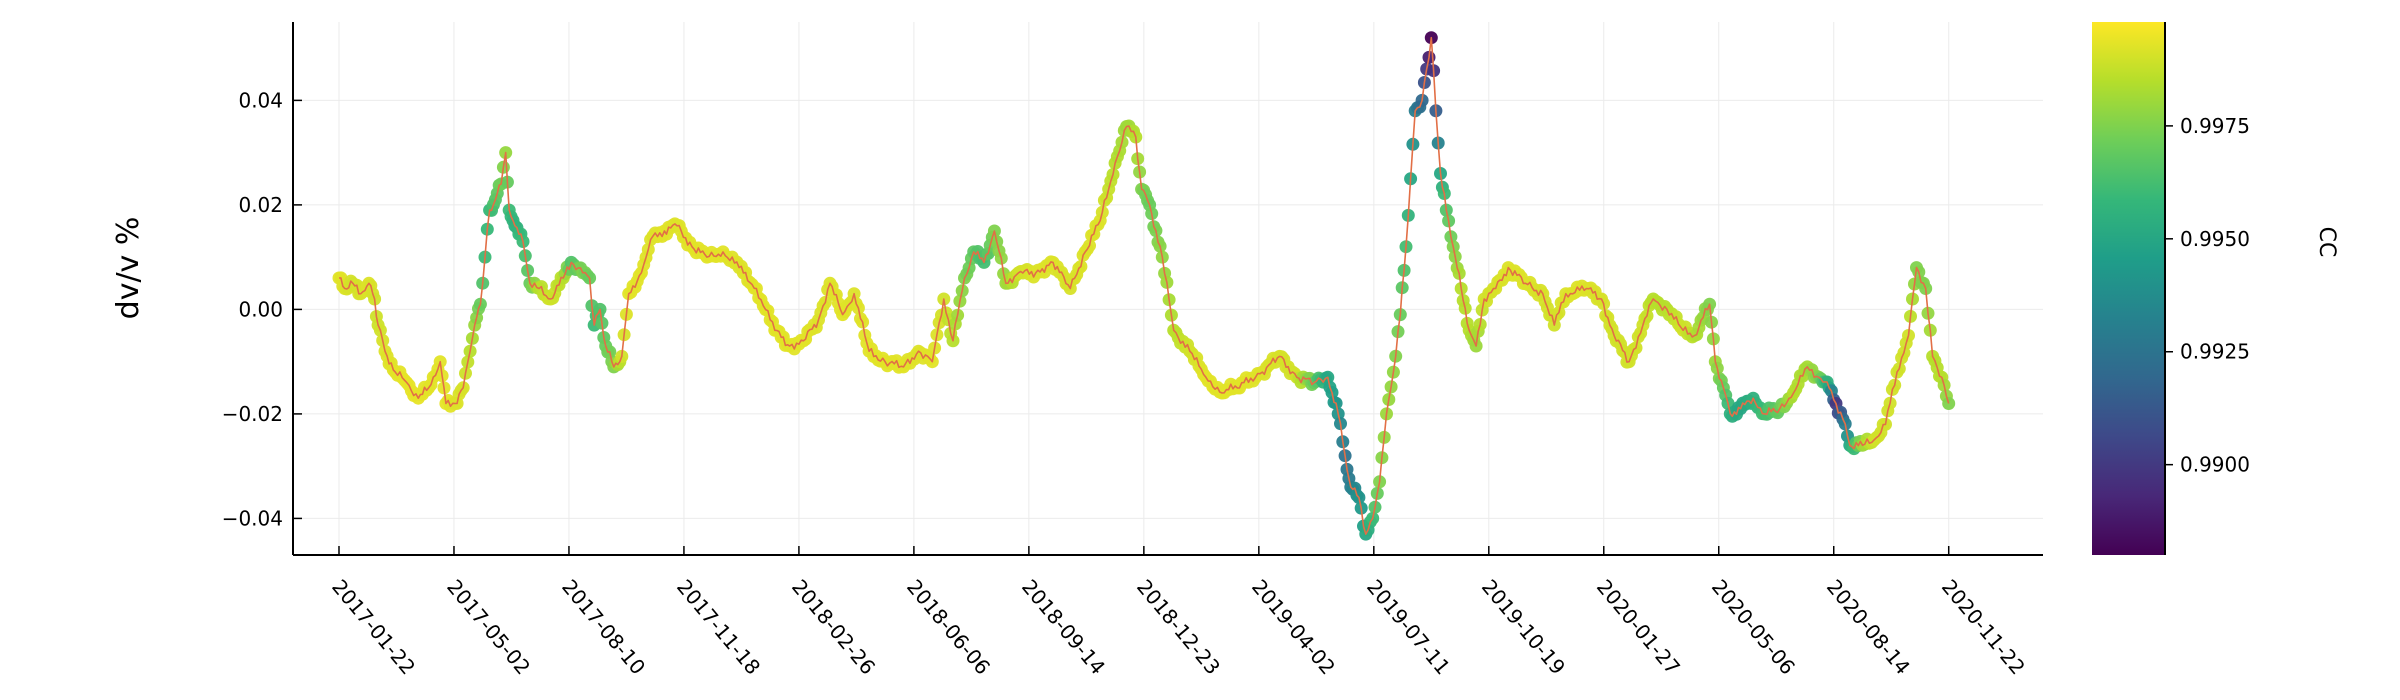  I want to click on colorbar-label: CC, so click(2326, 242).